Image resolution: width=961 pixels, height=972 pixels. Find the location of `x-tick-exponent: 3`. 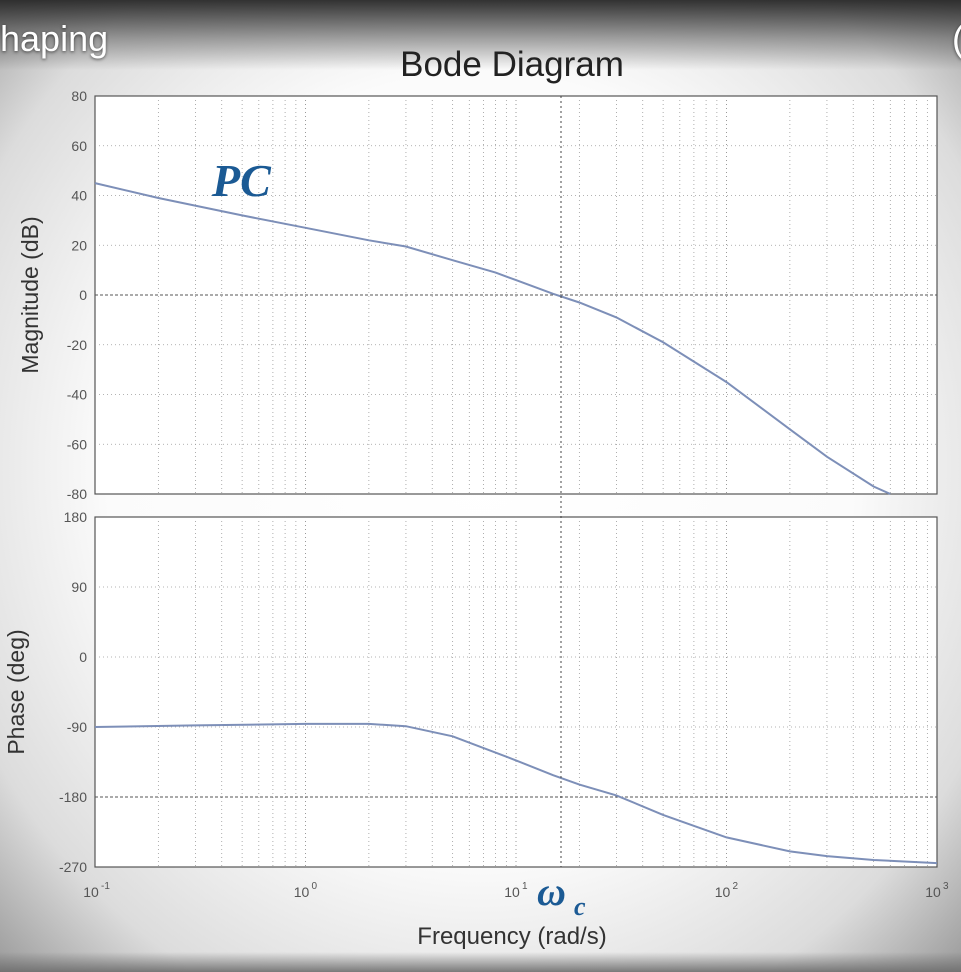

x-tick-exponent: 3 is located at coordinates (946, 886).